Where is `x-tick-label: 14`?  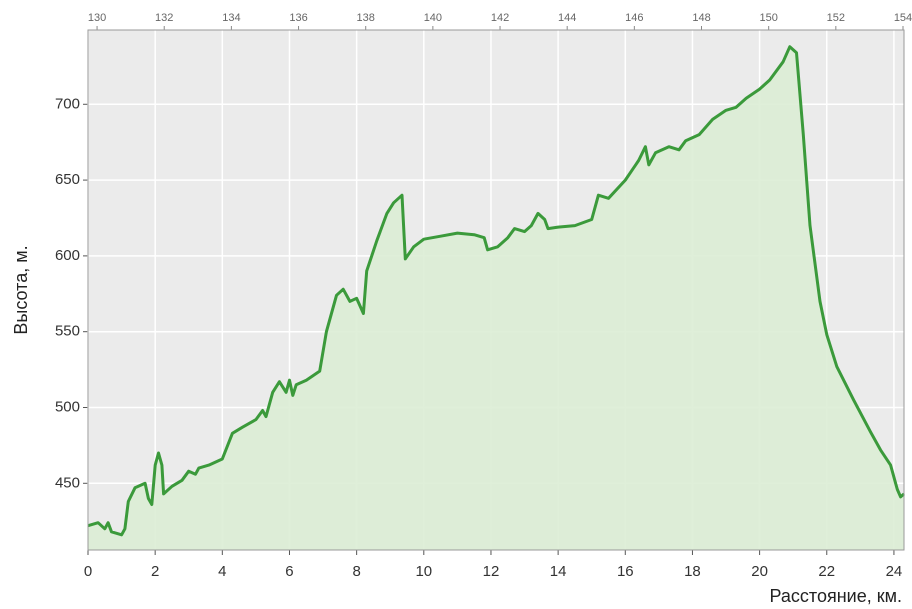 x-tick-label: 14 is located at coordinates (558, 571).